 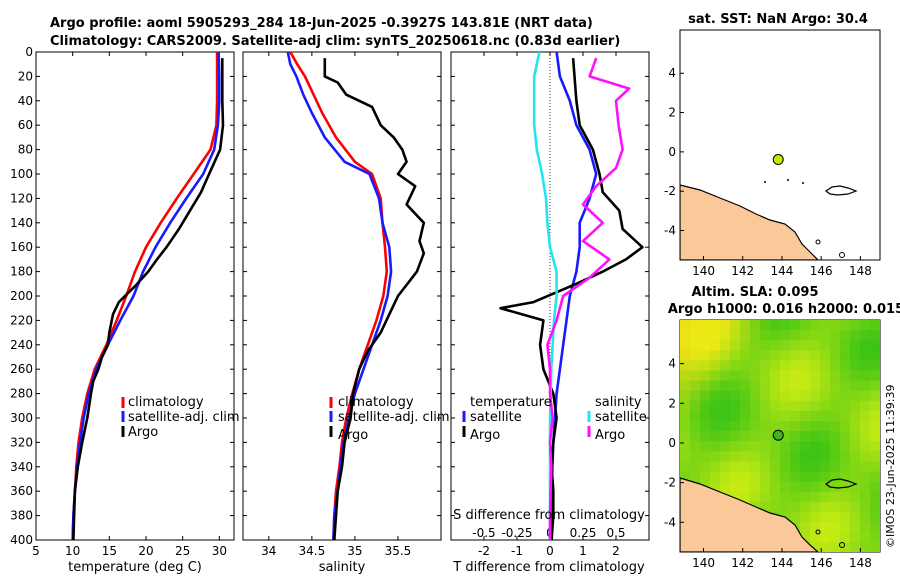 What do you see at coordinates (148, 296) in the screenshot?
I see `temperature-lines` at bounding box center [148, 296].